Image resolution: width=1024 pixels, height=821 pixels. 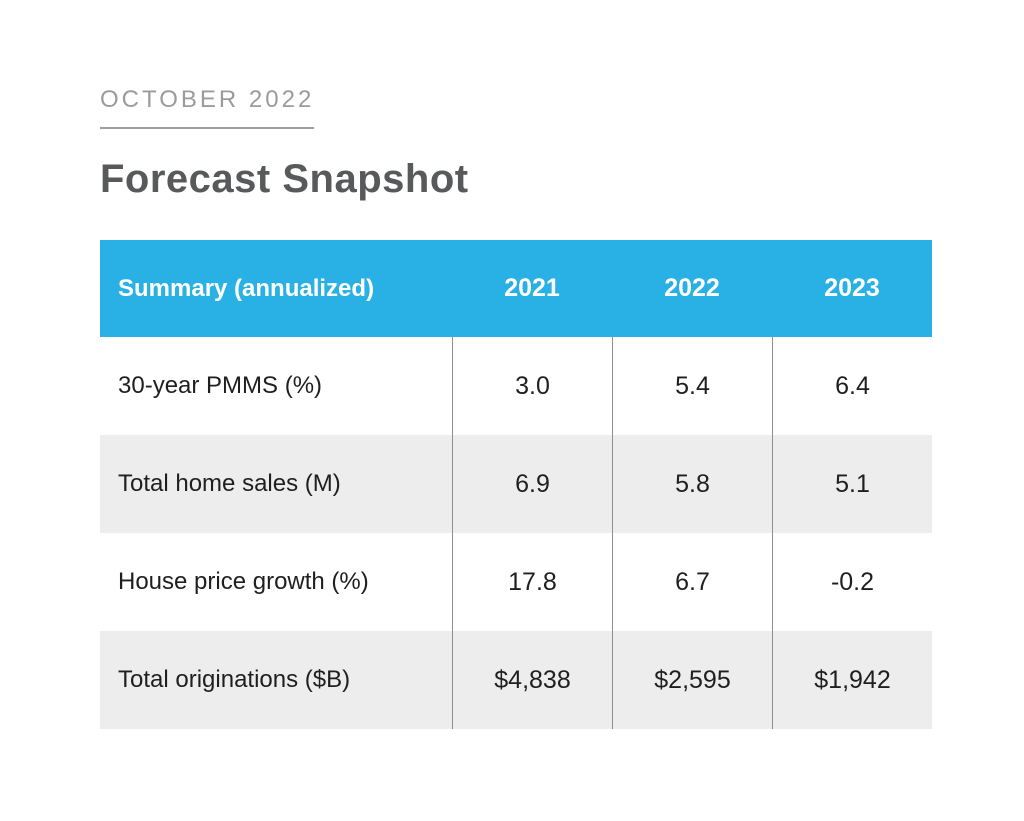 I want to click on table-header-row: Summary (annualized) 2021 2022 2023, so click(x=516, y=288).